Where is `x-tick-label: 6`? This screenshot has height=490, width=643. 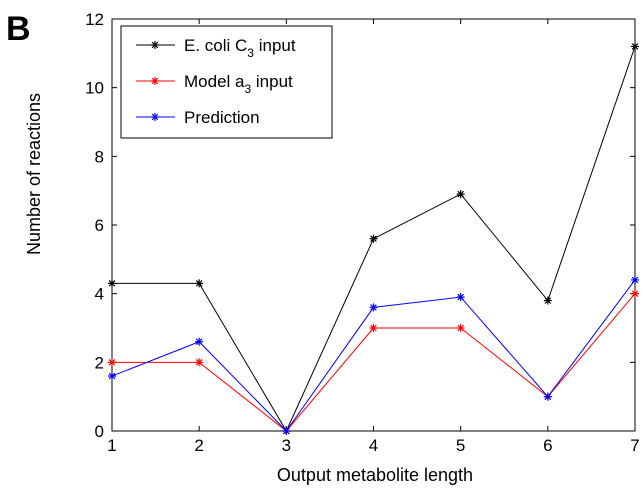
x-tick-label: 6 is located at coordinates (547, 445).